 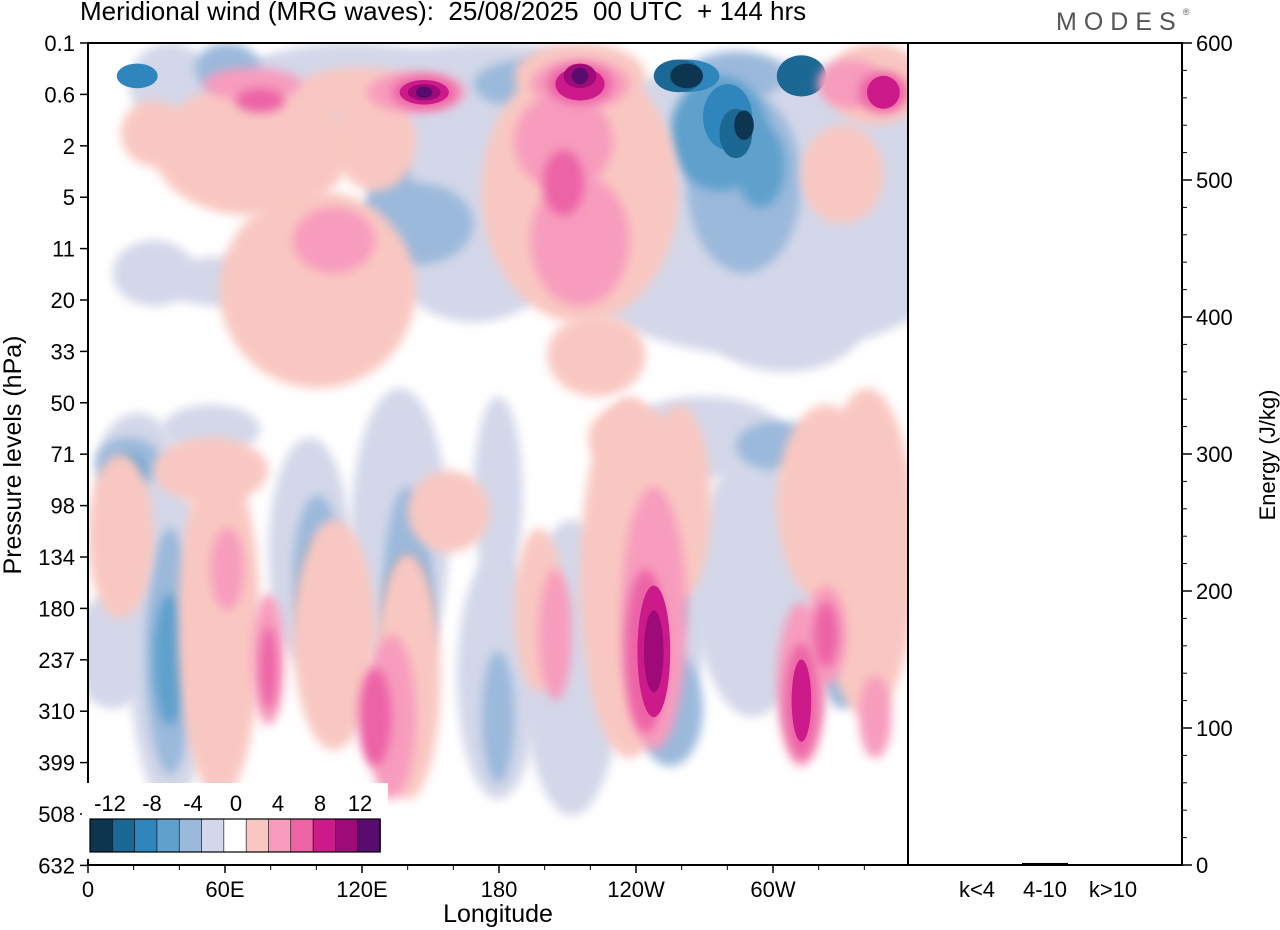 What do you see at coordinates (1119, 22) in the screenshot?
I see `brand-text: MODES` at bounding box center [1119, 22].